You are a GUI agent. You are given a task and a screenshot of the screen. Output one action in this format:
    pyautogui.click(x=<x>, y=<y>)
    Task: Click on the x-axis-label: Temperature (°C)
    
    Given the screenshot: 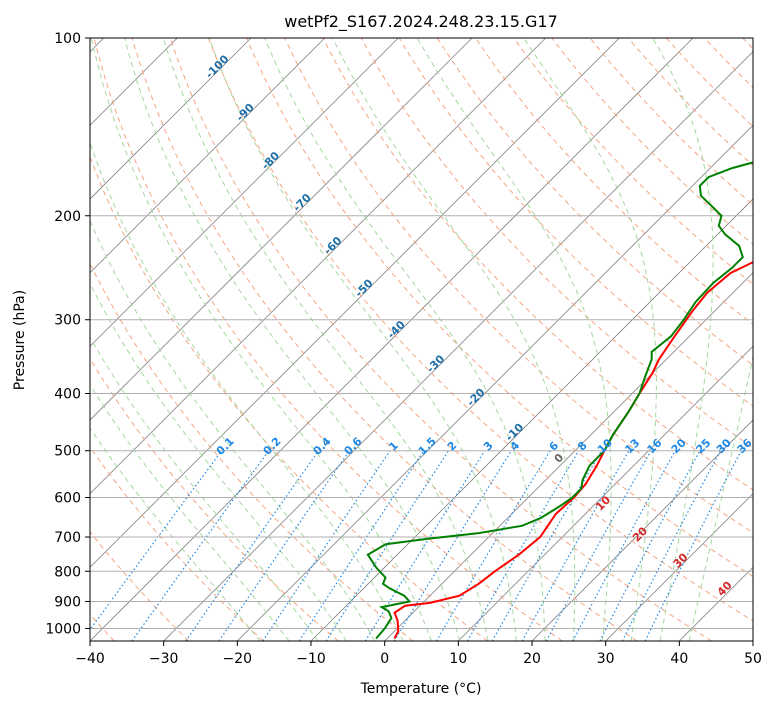 What is the action you would take?
    pyautogui.click(x=421, y=689)
    